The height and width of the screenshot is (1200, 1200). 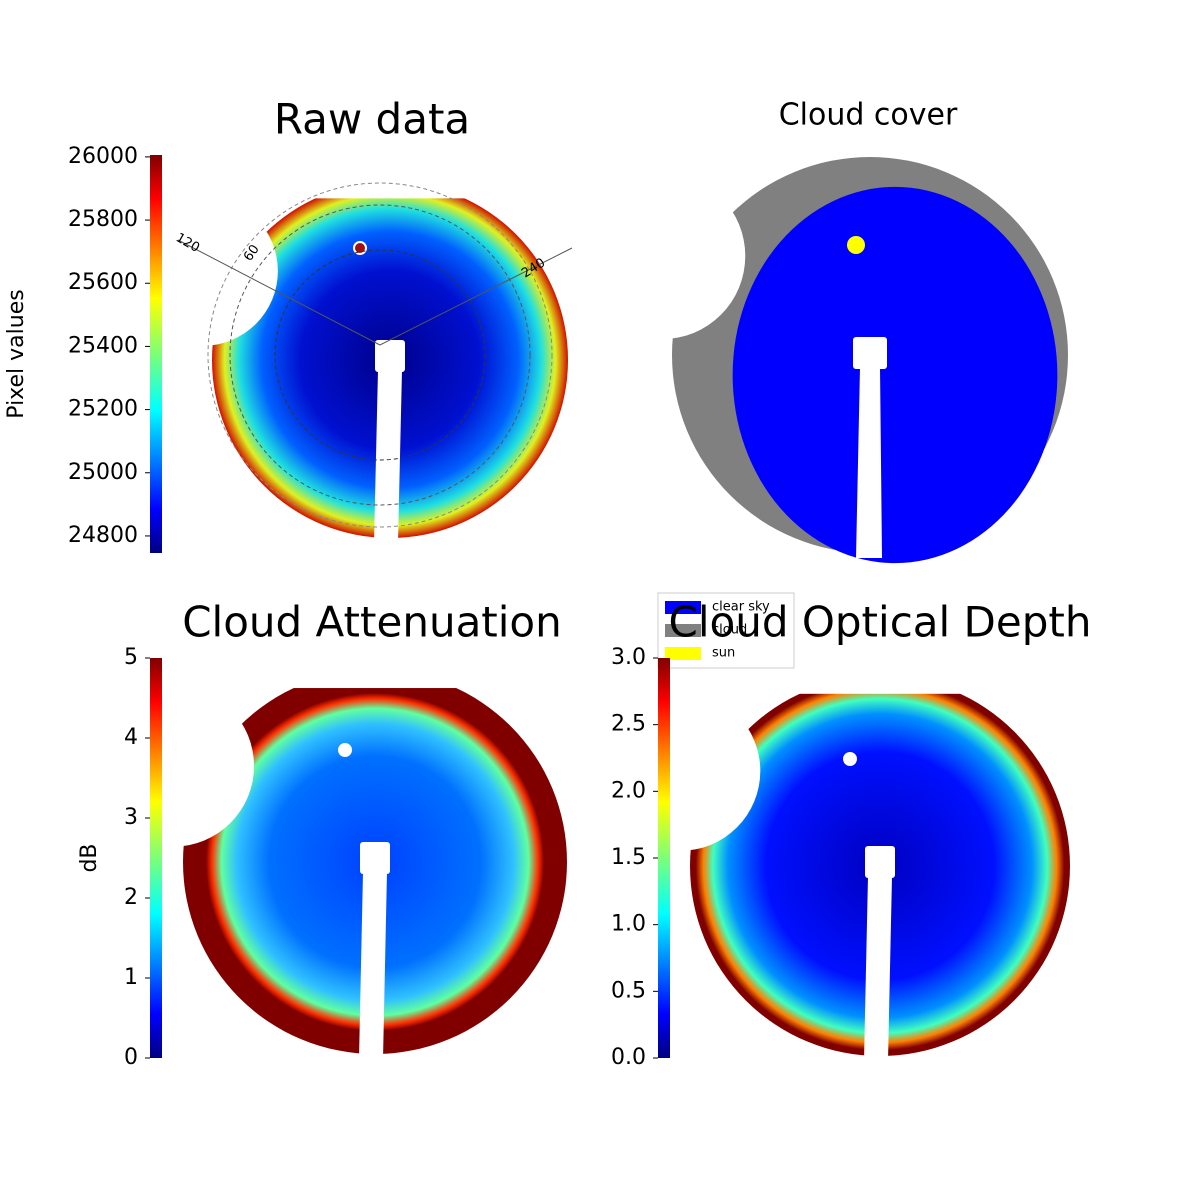 What do you see at coordinates (131, 1057) in the screenshot?
I see `colorbar-tick-label: 0` at bounding box center [131, 1057].